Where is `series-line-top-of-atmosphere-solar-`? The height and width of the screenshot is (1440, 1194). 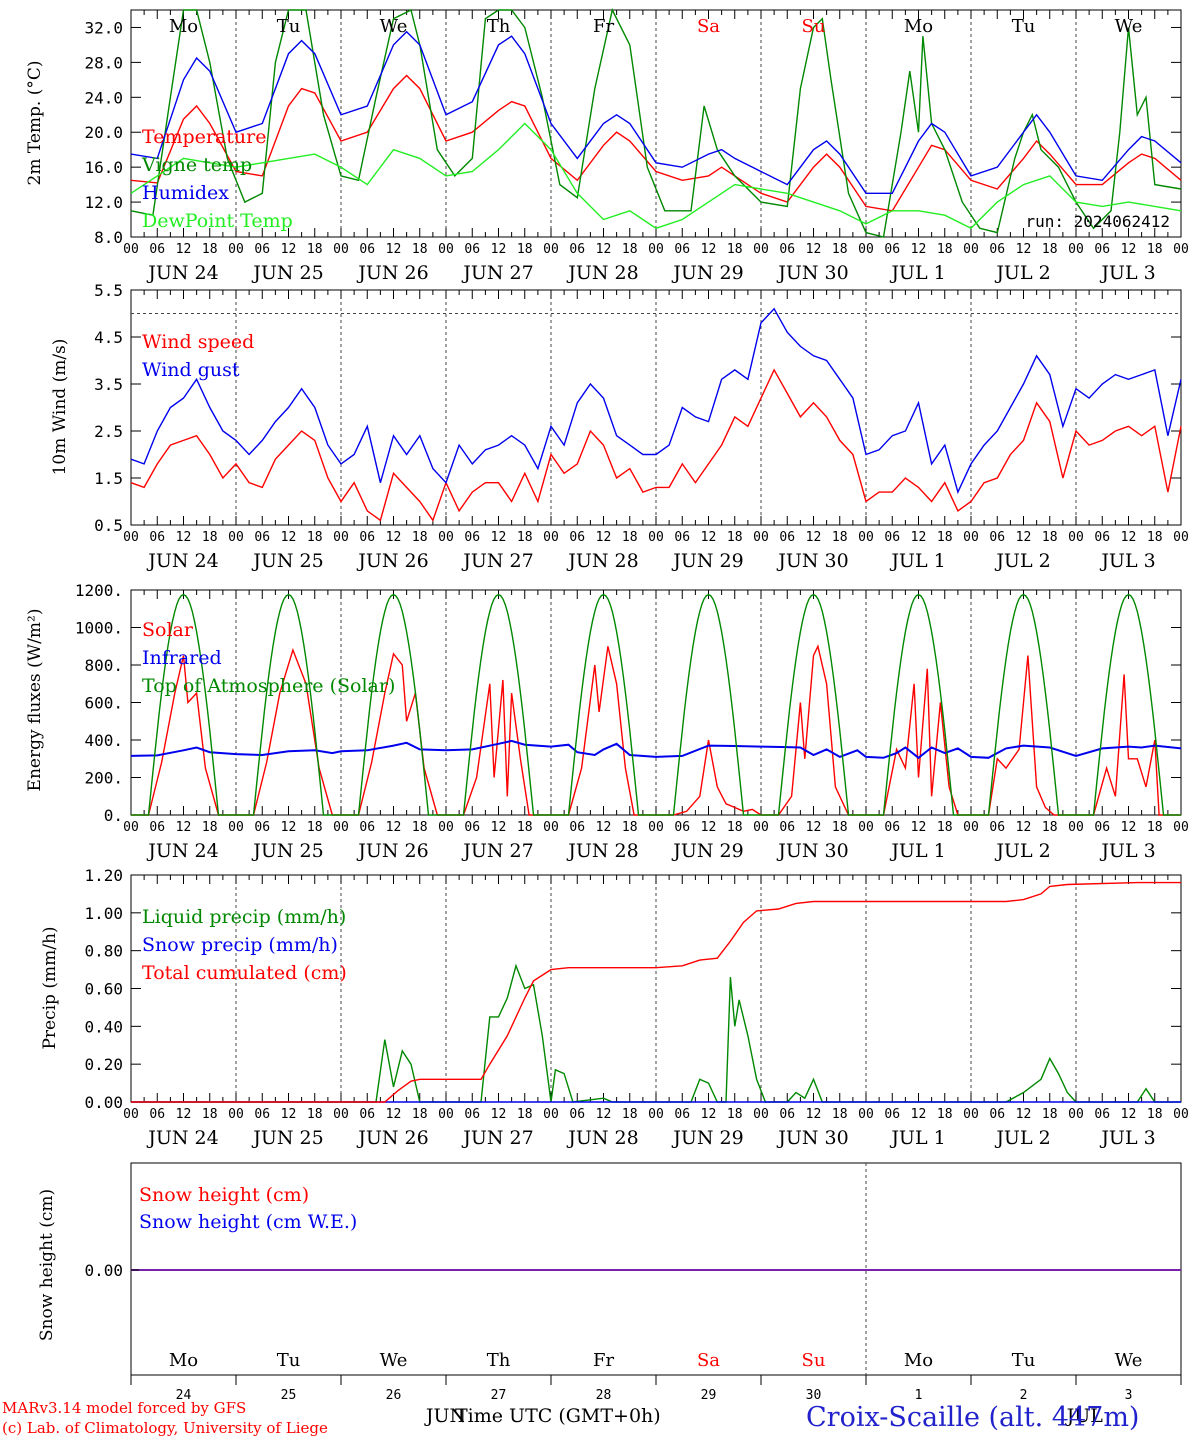 series-line-top-of-atmosphere-solar- is located at coordinates (656, 704).